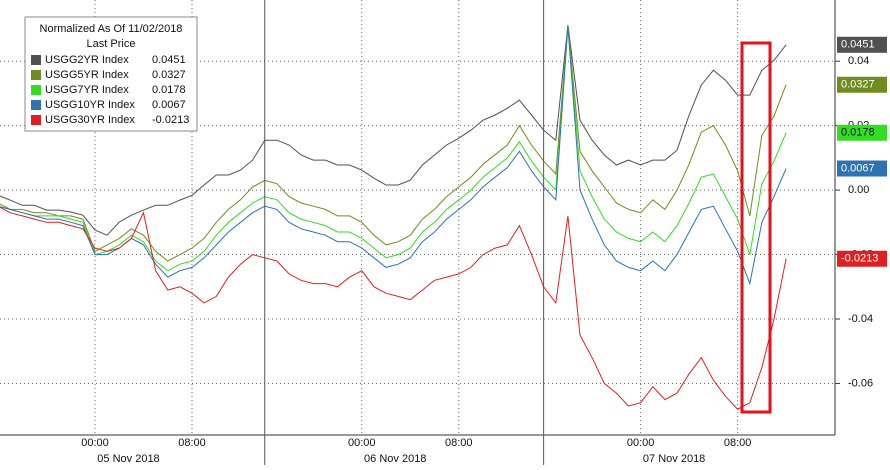 This screenshot has width=890, height=470. I want to click on last-value-label: 0.0178, so click(858, 133).